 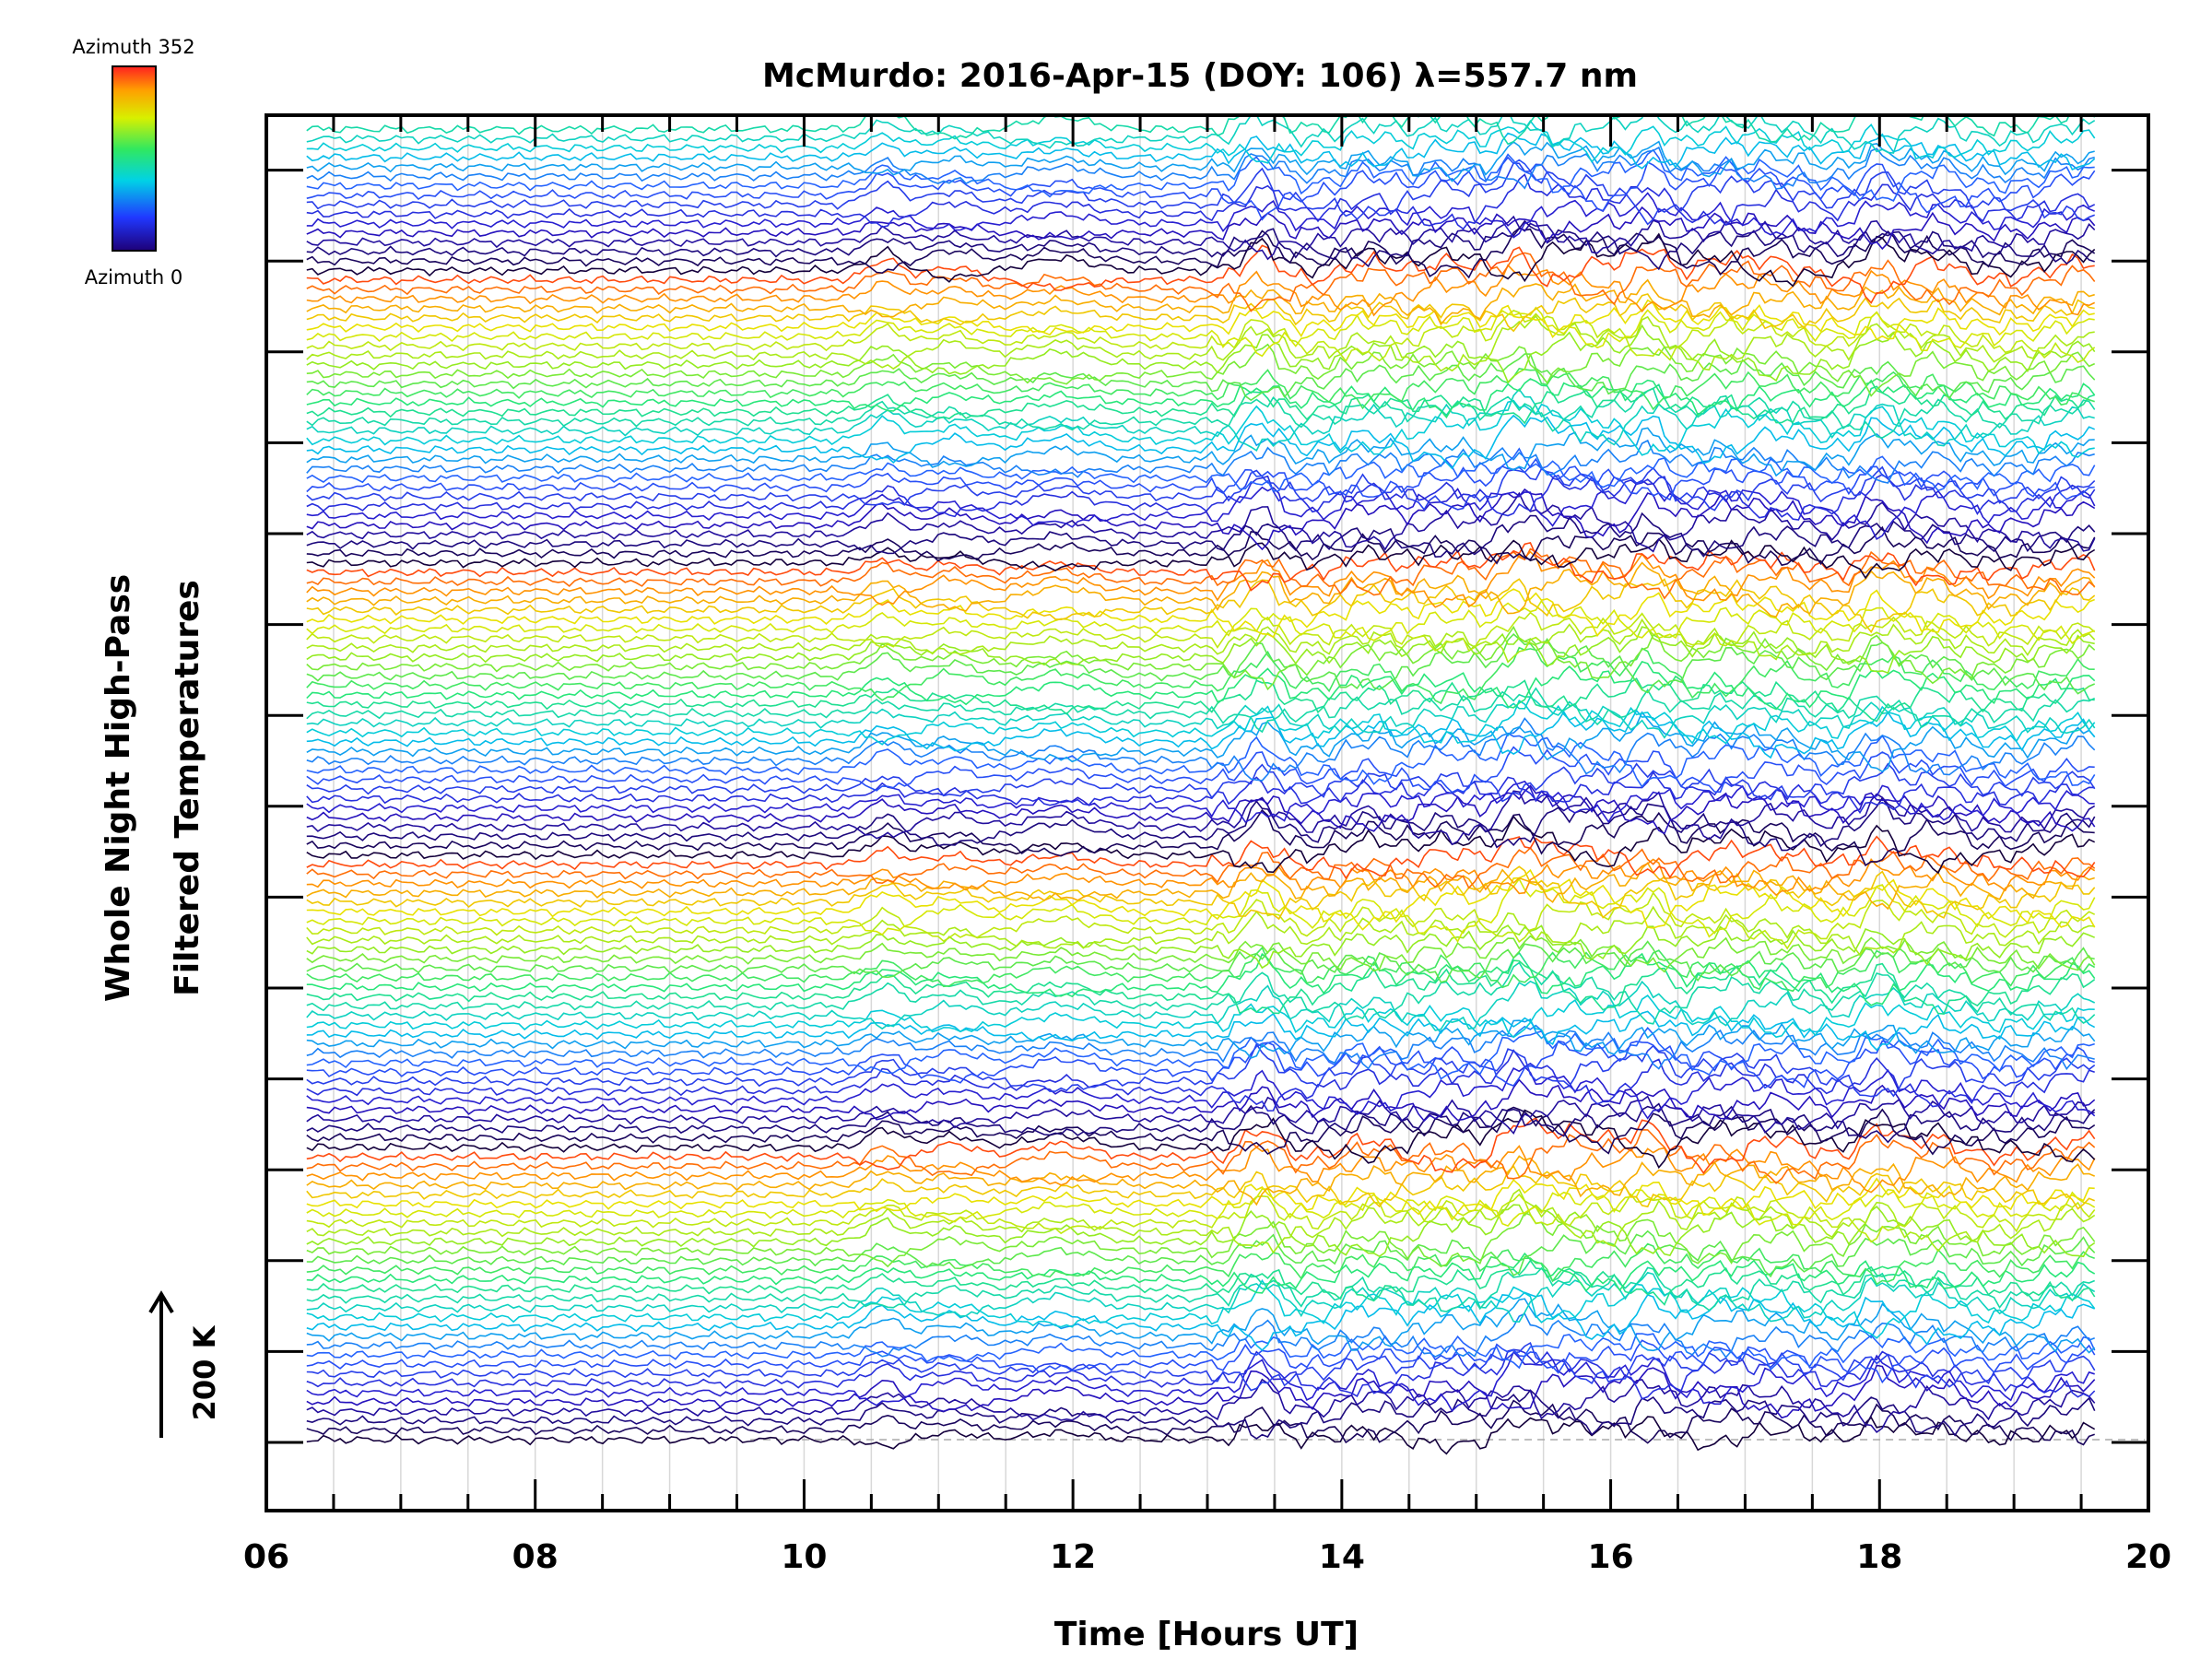 What do you see at coordinates (1207, 1557) in the screenshot?
I see `x-tick-labels: 06 08 10 12 14 16 18 20` at bounding box center [1207, 1557].